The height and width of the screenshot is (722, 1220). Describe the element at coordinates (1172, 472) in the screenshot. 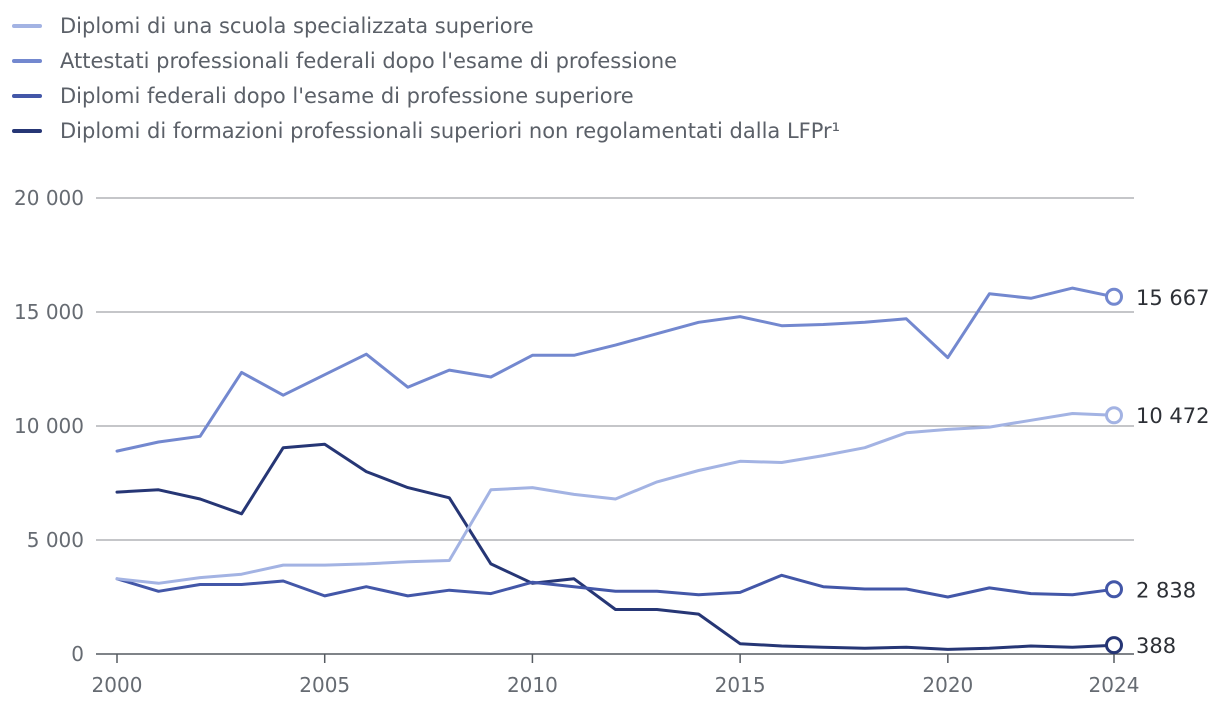

I see `end-value-labels: 10 472 15 667 2 838 388` at that location.